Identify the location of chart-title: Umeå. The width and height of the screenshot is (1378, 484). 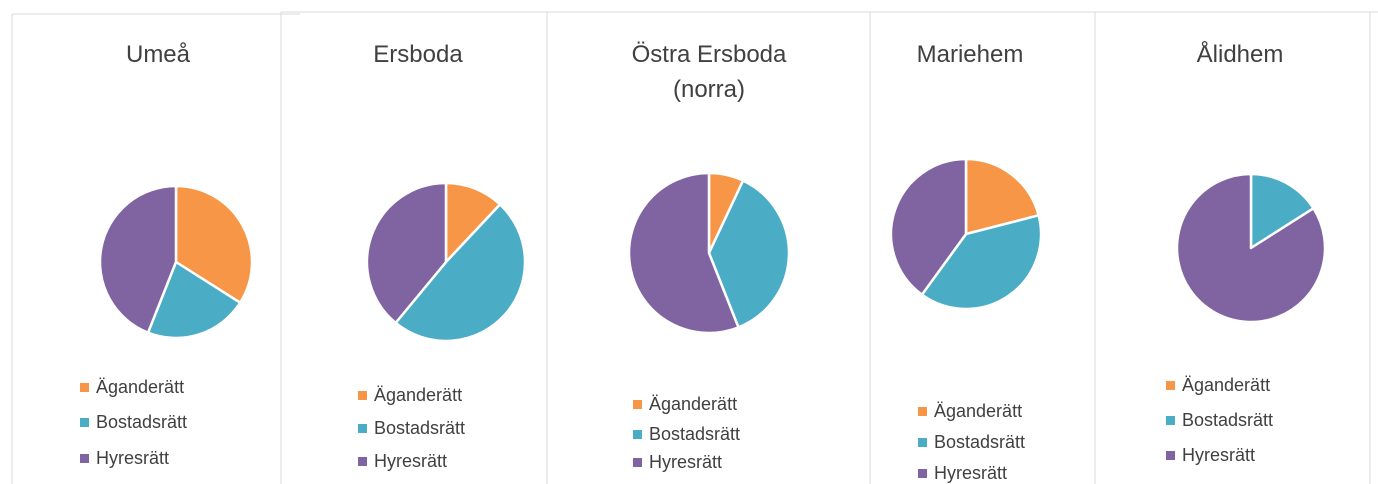
(158, 54).